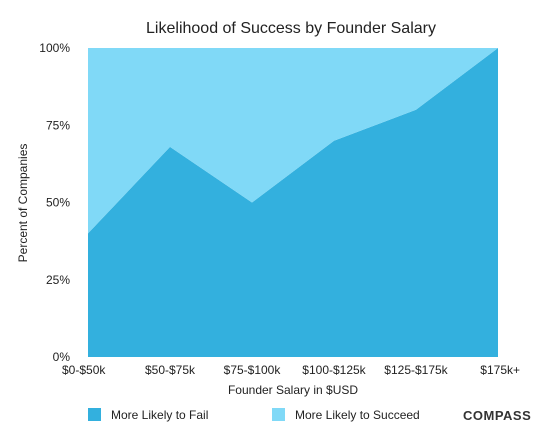 This screenshot has width=542, height=436. I want to click on compass-logo: COMPASS, so click(497, 415).